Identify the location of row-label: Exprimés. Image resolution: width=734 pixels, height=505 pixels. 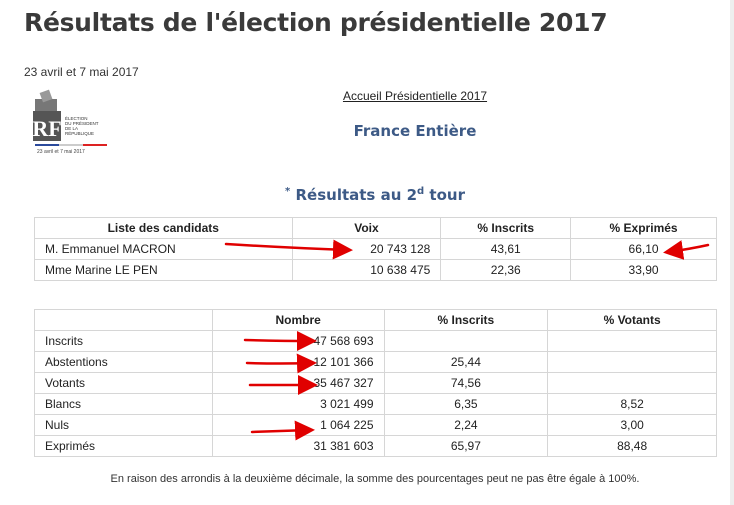
(123, 446).